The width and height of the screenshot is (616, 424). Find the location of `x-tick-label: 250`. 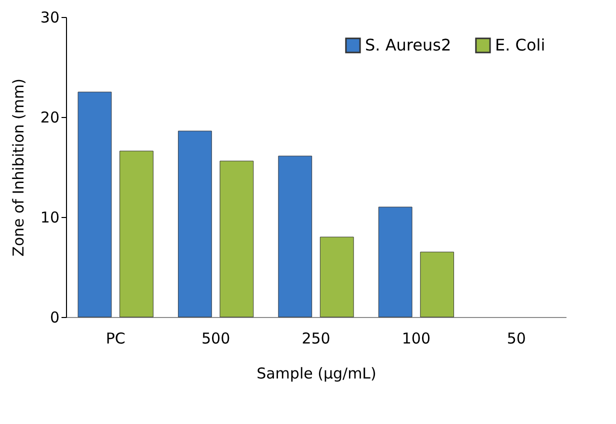

x-tick-label: 250 is located at coordinates (316, 339).